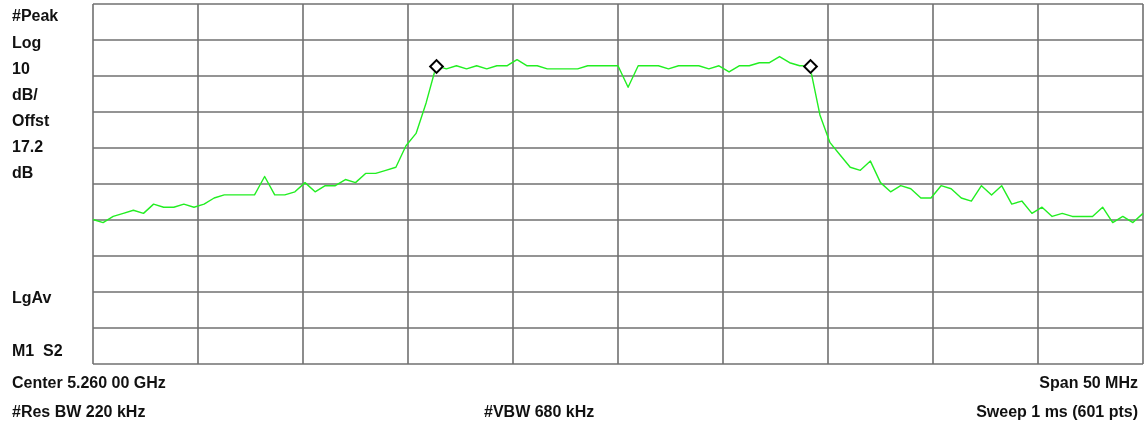  I want to click on text: #VBW 680 kHz, so click(539, 412).